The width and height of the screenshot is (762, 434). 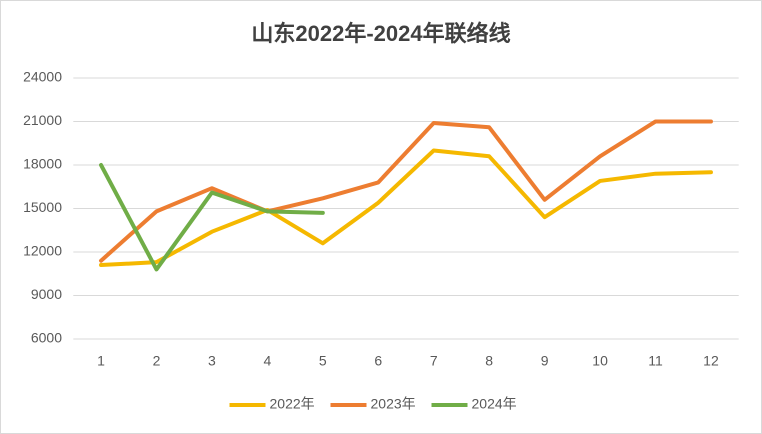 What do you see at coordinates (711, 361) in the screenshot?
I see `x-tick-label: 12` at bounding box center [711, 361].